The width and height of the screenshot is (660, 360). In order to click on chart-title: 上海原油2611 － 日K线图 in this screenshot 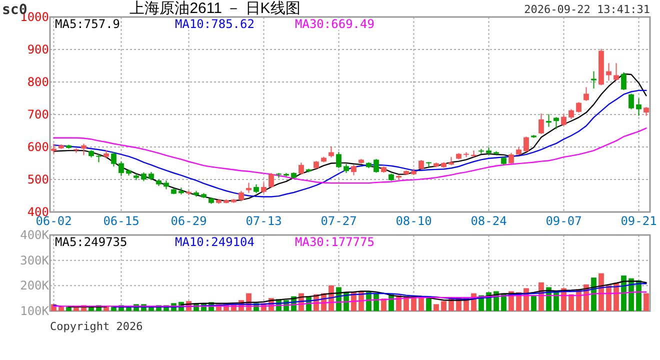, I will do `click(215, 8)`.